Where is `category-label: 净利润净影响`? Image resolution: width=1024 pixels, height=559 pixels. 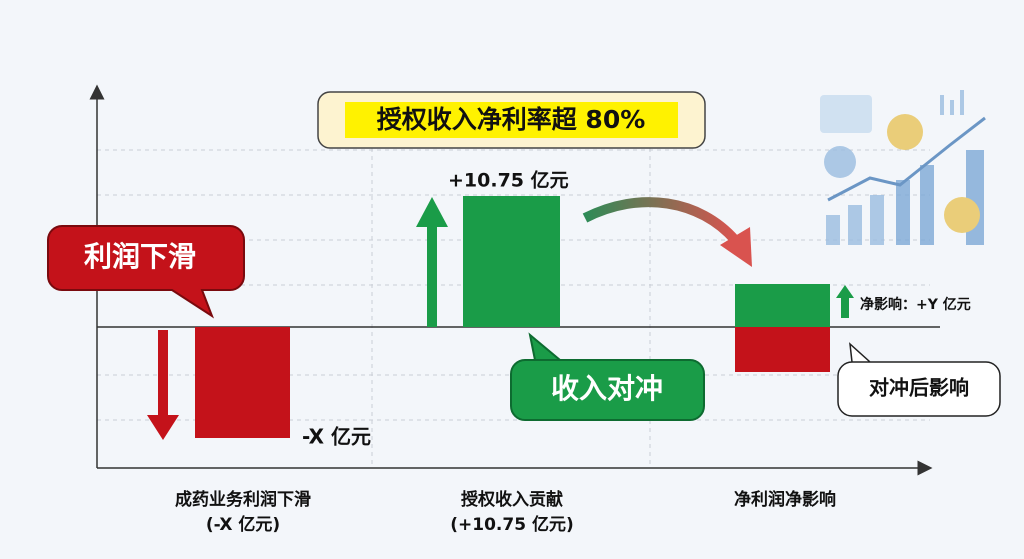
category-label: 净利润净影响 is located at coordinates (785, 499).